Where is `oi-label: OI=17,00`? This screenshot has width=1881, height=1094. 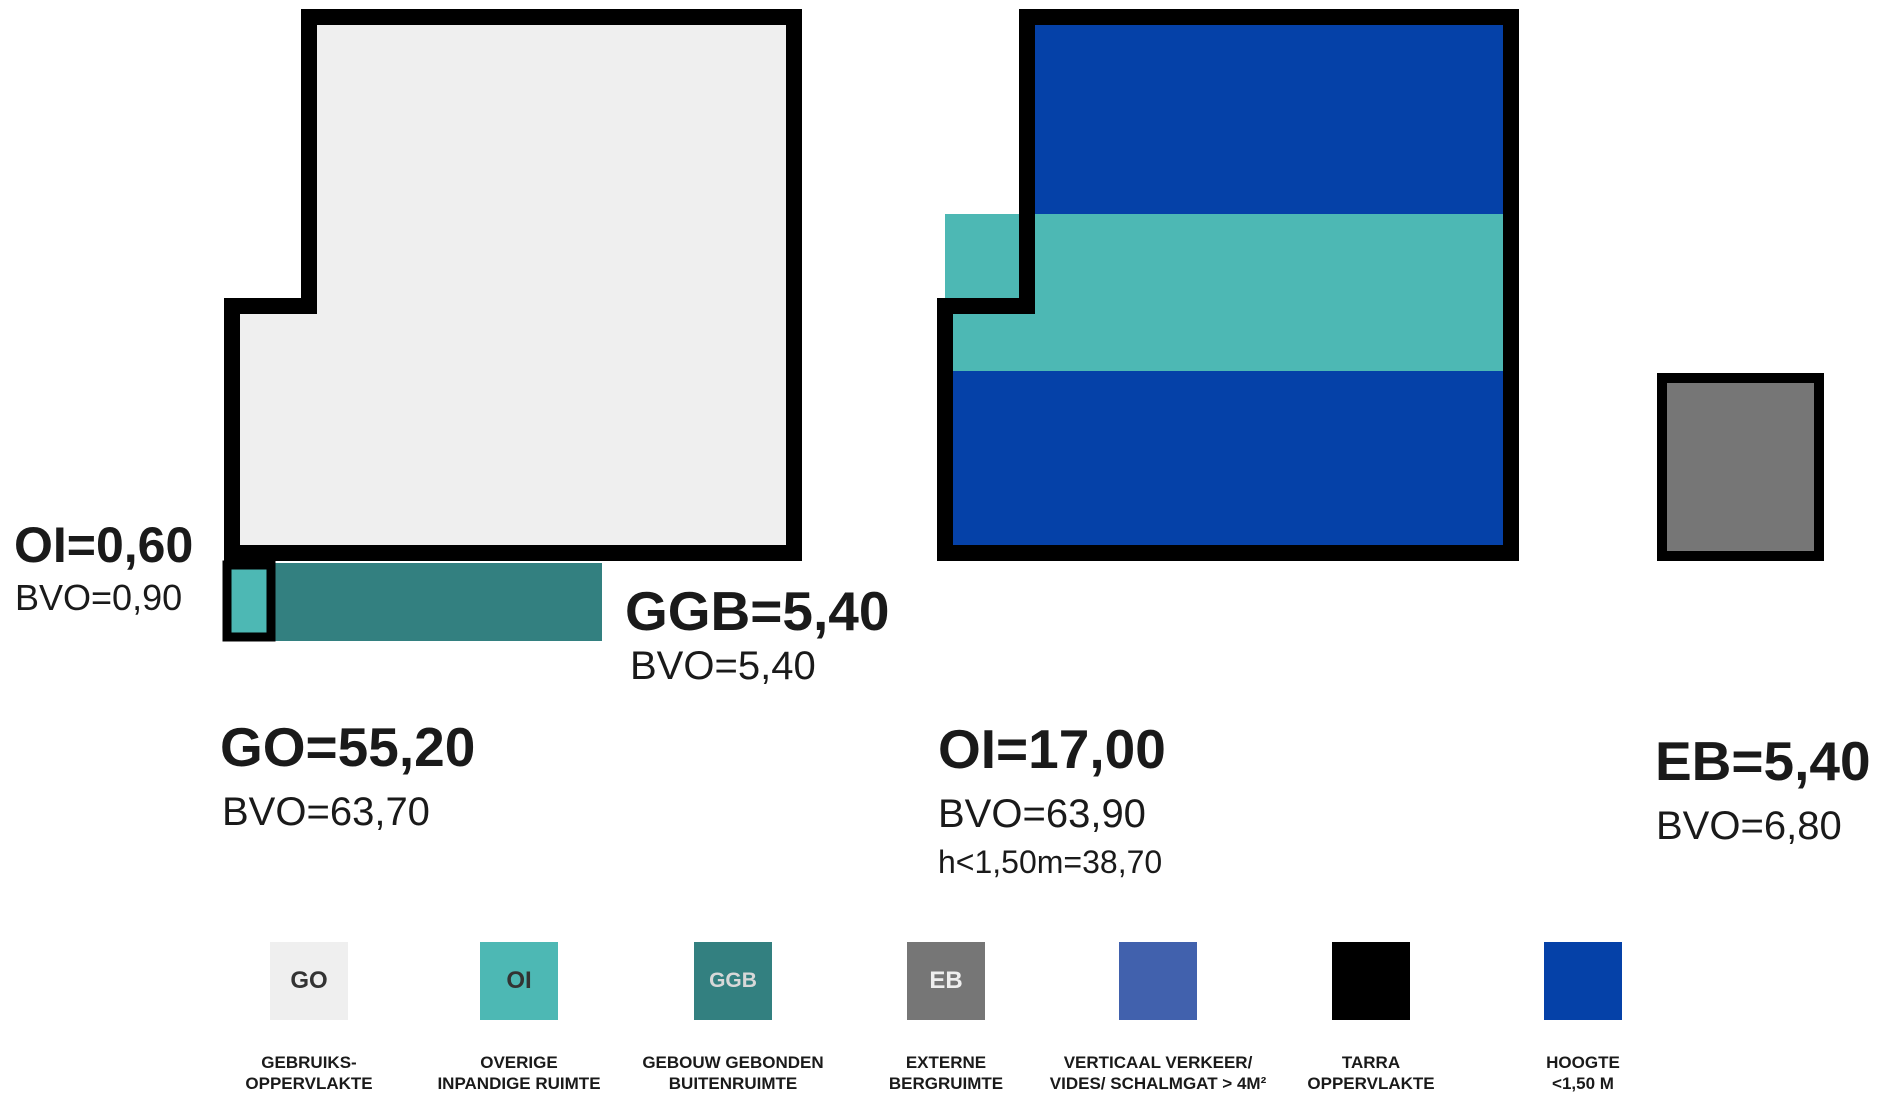
oi-label: OI=17,00 is located at coordinates (1052, 749).